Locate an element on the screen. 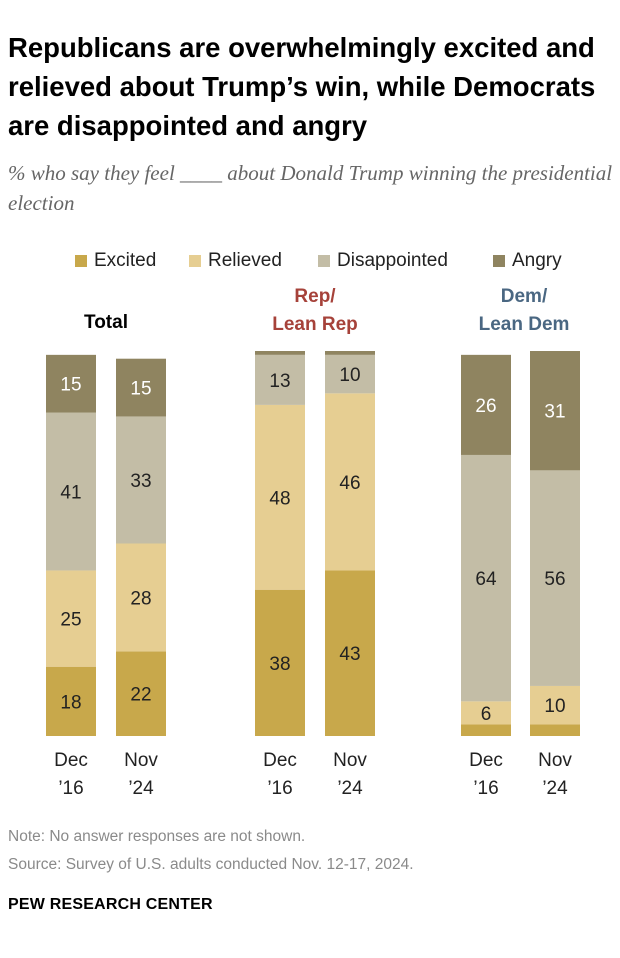 This screenshot has width=620, height=958. x-label-total-nov-month: Nov is located at coordinates (141, 760).